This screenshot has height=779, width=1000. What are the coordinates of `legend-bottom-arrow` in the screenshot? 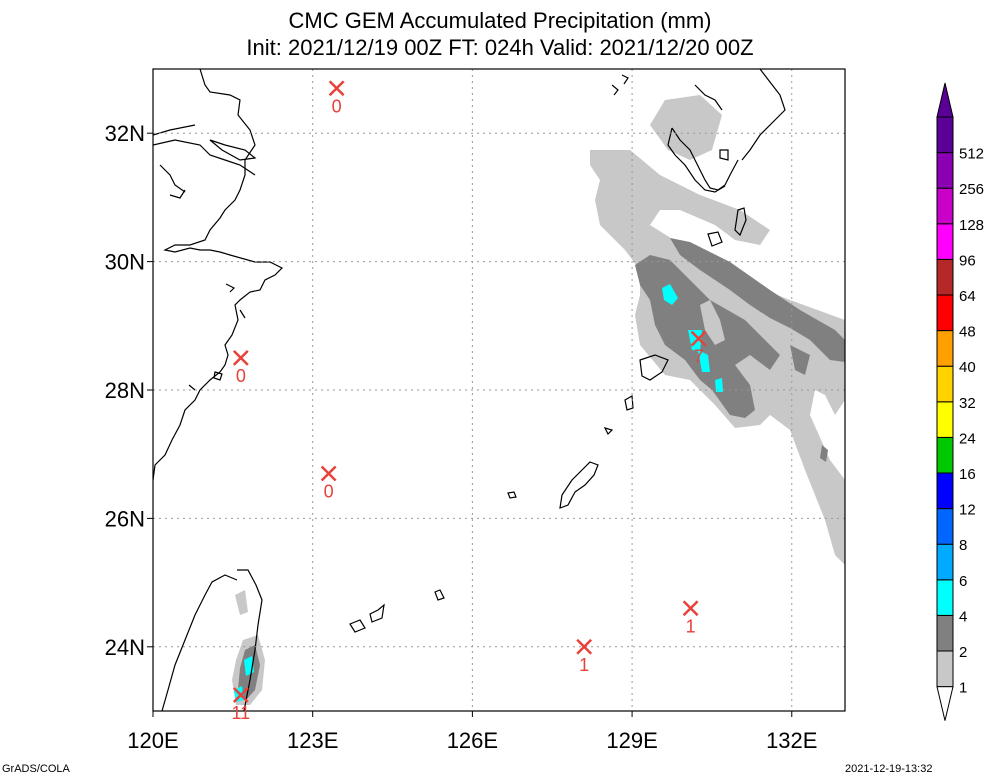 It's located at (945, 703).